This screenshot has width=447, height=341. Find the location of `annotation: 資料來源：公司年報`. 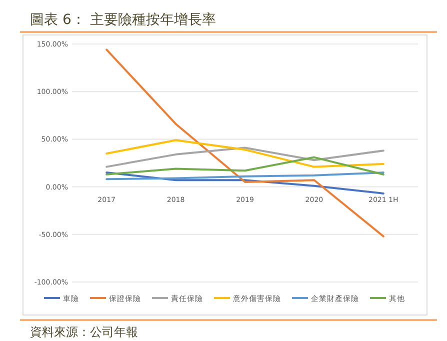

annotation: 資料來源：公司年報 is located at coordinates (84, 332).